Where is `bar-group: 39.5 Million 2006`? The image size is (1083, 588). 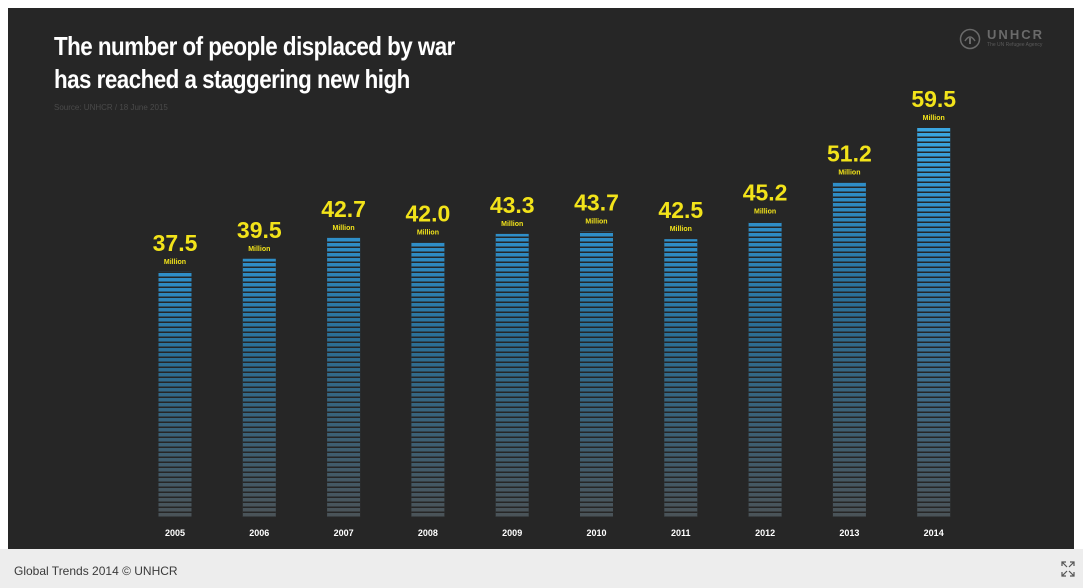
bar-group: 39.5 Million 2006 is located at coordinates (259, 377).